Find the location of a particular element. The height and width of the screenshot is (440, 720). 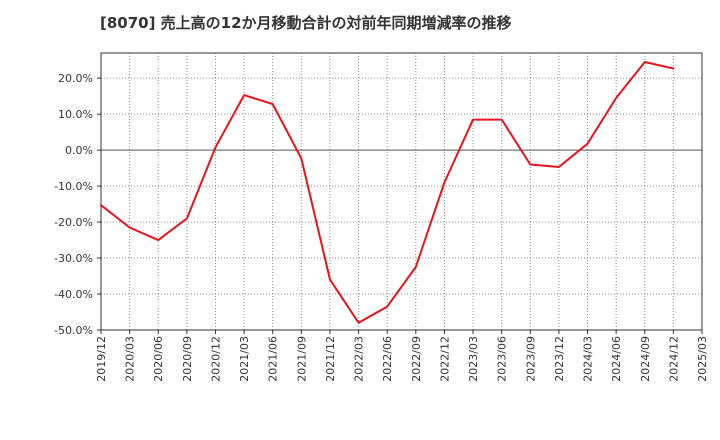

x-tick-label: 2023/06 is located at coordinates (502, 359).